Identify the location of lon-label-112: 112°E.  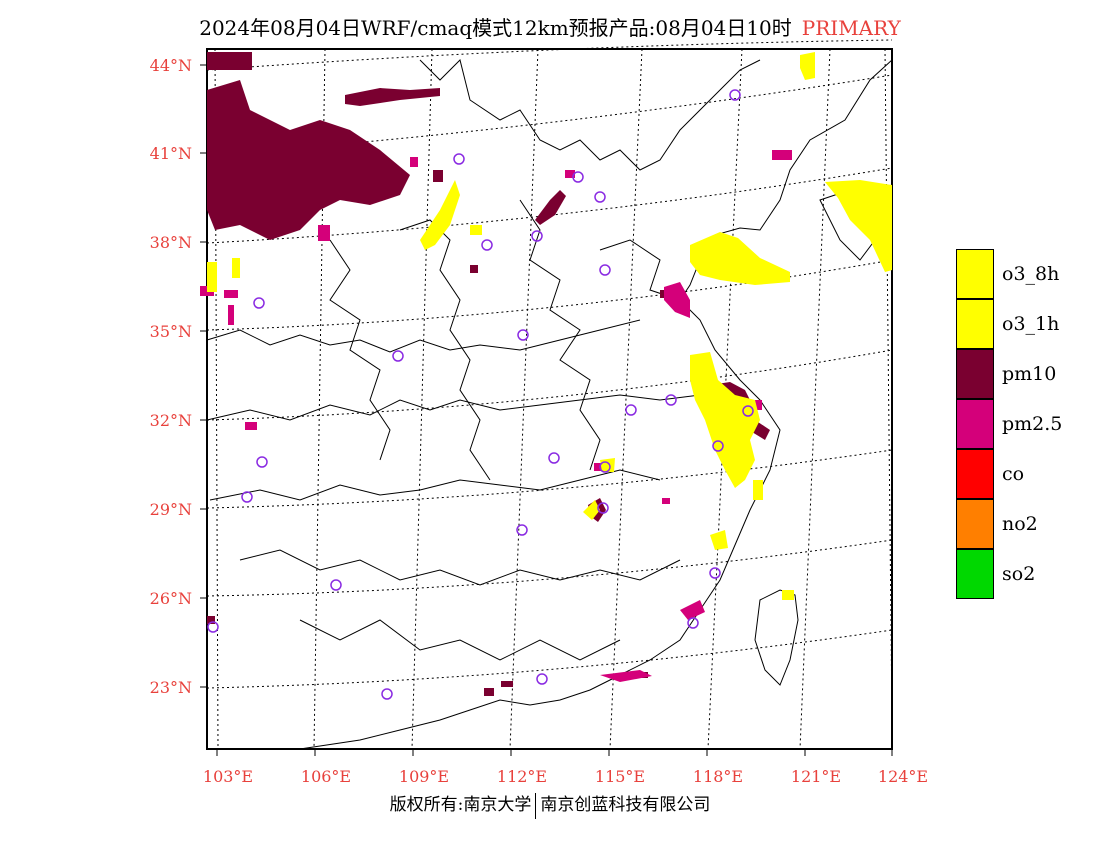
(522, 776).